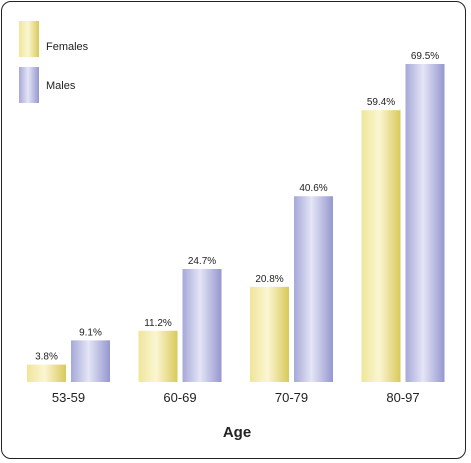 The height and width of the screenshot is (463, 471). What do you see at coordinates (313, 188) in the screenshot?
I see `value-label-males-70-79: 40.6%` at bounding box center [313, 188].